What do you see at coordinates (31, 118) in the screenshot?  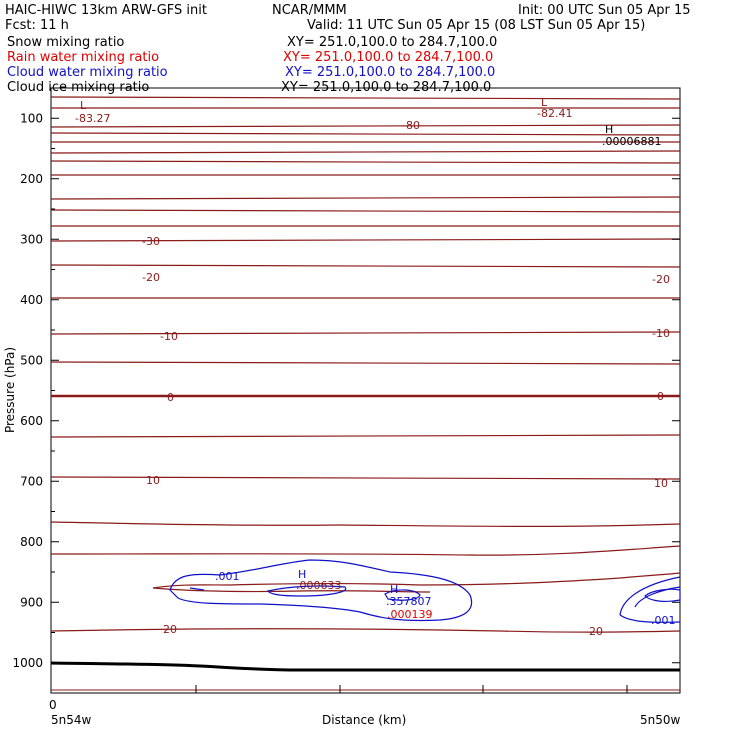 I see `y-tick-label: 100` at bounding box center [31, 118].